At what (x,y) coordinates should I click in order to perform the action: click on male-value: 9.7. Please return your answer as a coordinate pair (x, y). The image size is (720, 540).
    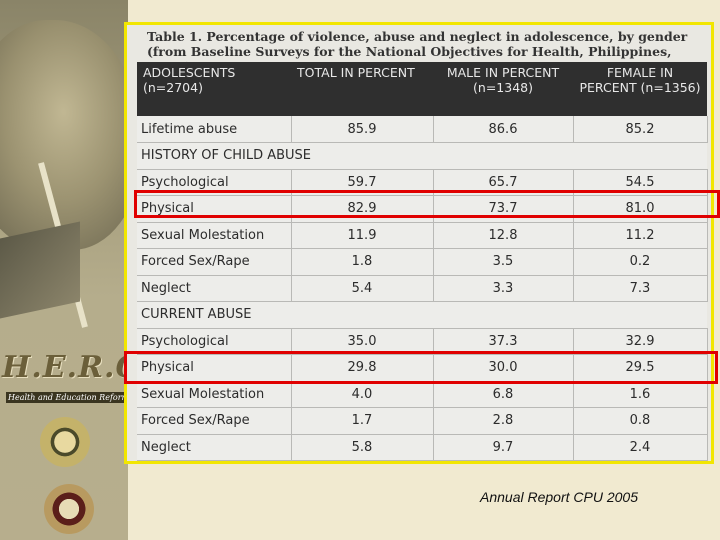
    Looking at the image, I should click on (503, 447).